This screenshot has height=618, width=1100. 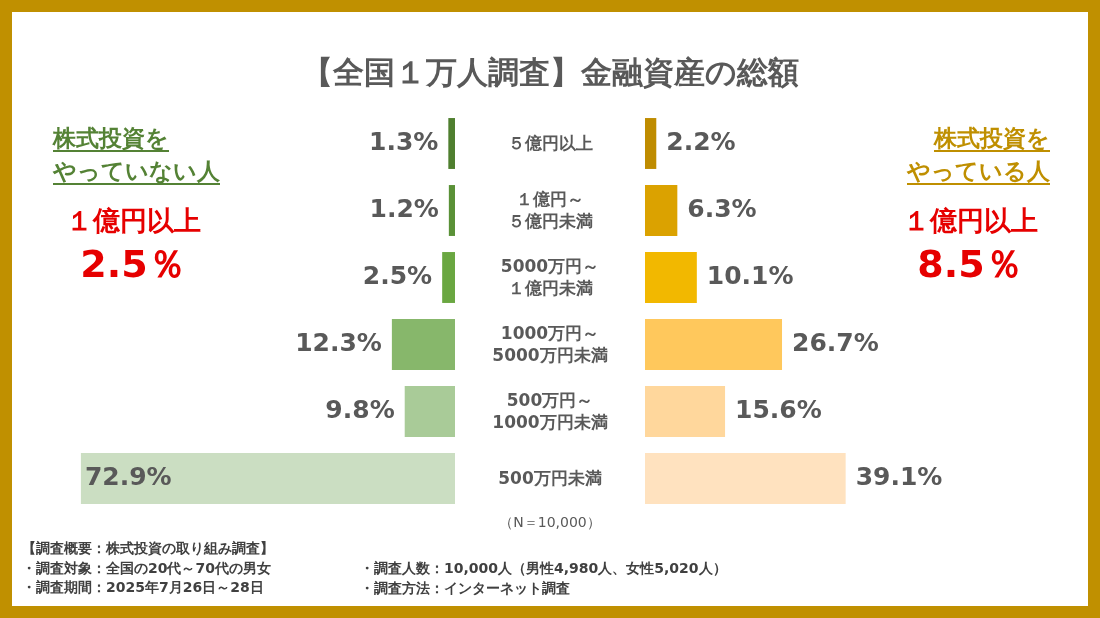 What do you see at coordinates (778, 409) in the screenshot?
I see `data-label: 15.6%` at bounding box center [778, 409].